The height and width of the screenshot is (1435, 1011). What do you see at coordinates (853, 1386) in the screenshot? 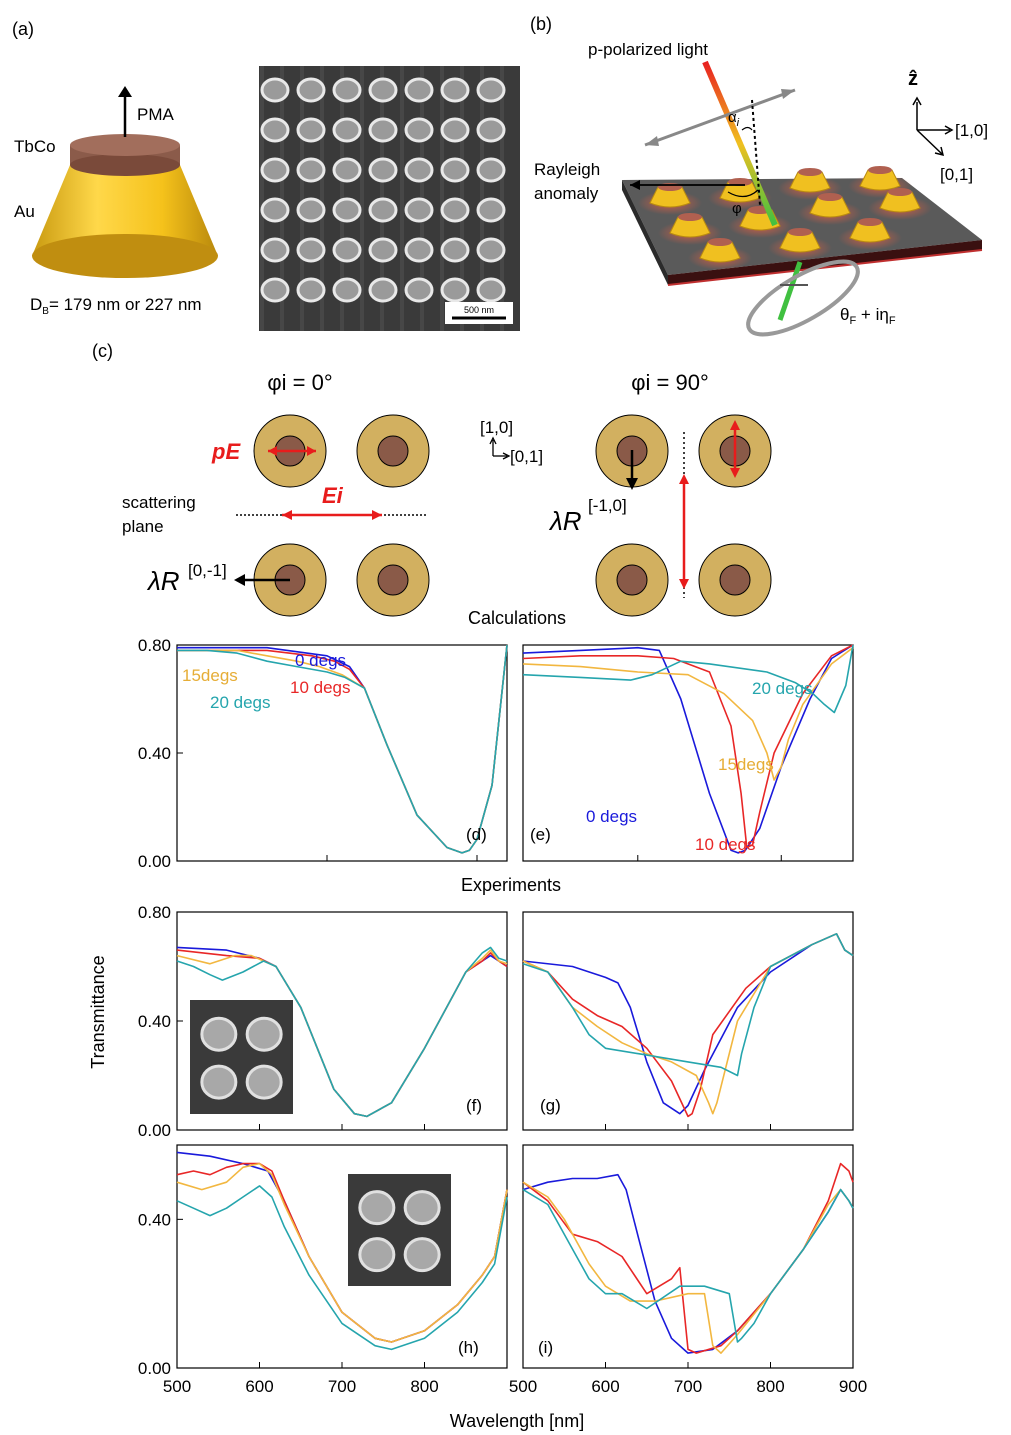
I see `x-tick-label: 900` at bounding box center [853, 1386].